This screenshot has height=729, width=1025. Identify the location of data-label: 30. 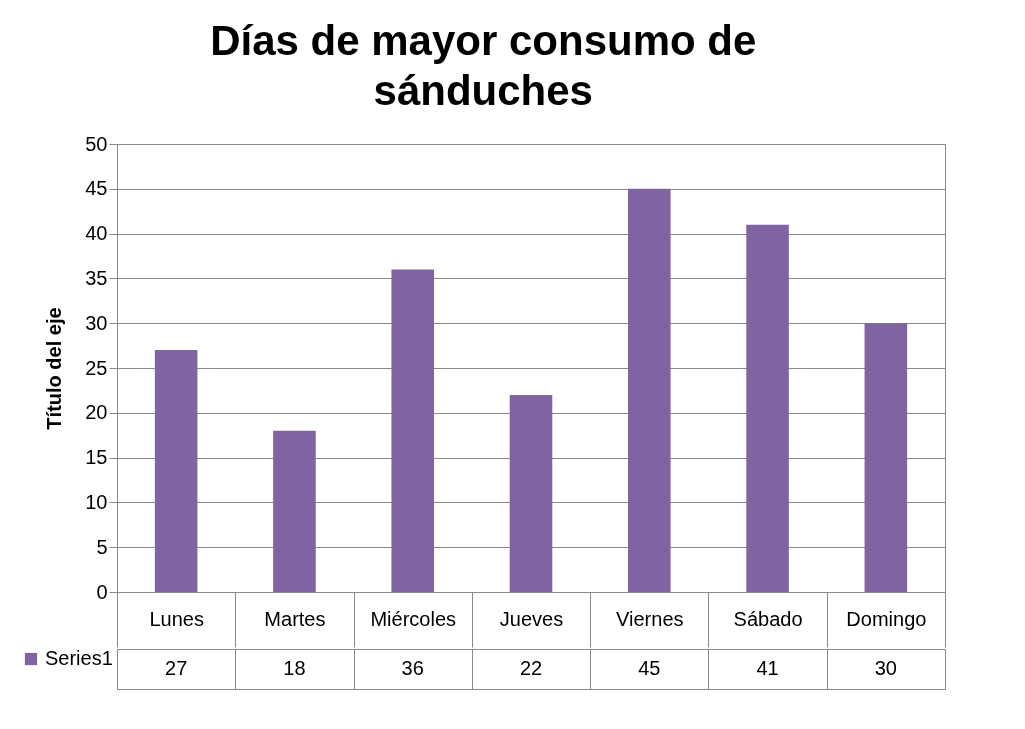
(885, 668).